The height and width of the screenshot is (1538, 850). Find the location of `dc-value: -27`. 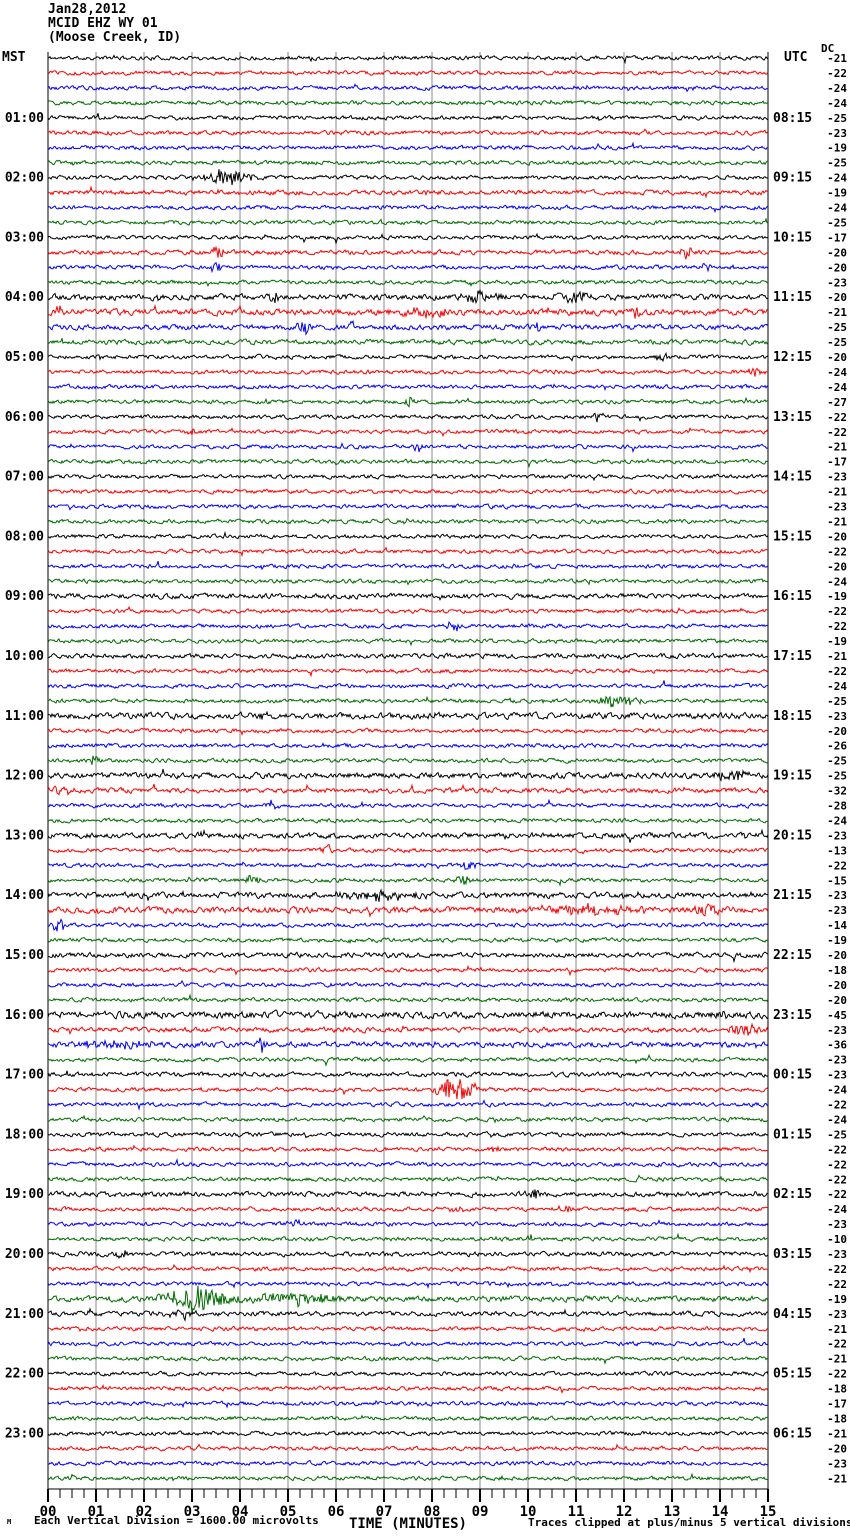

dc-value: -27 is located at coordinates (837, 402).